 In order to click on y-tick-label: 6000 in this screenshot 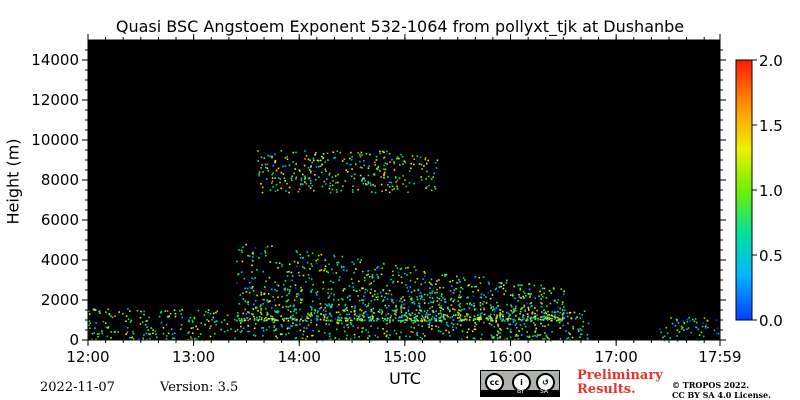, I will do `click(60, 220)`.